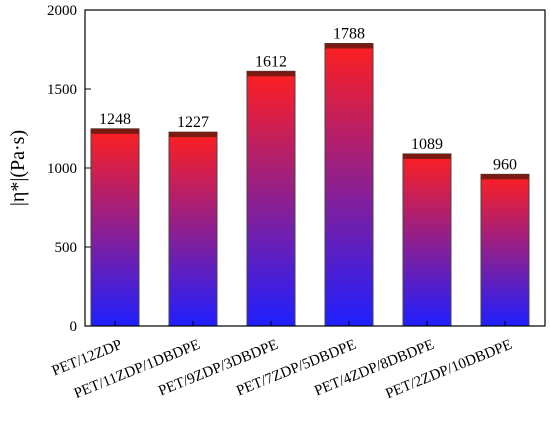  What do you see at coordinates (137, 369) in the screenshot?
I see `x-tick-label: PET/11ZDP/1DBDPE` at bounding box center [137, 369].